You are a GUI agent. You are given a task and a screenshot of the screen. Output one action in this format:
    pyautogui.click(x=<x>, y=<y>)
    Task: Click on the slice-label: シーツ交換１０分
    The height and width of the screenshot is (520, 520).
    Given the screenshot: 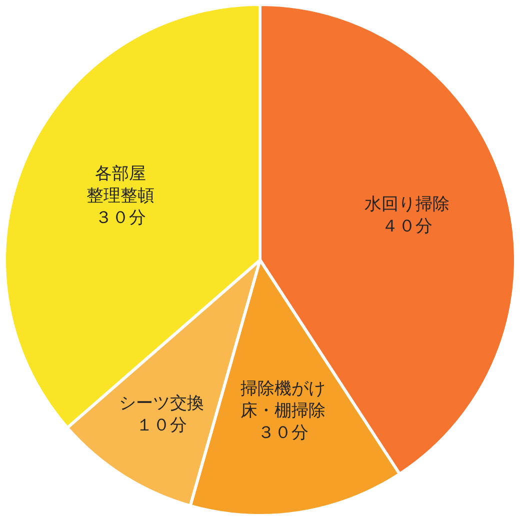 What is the action you would take?
    pyautogui.click(x=161, y=415)
    